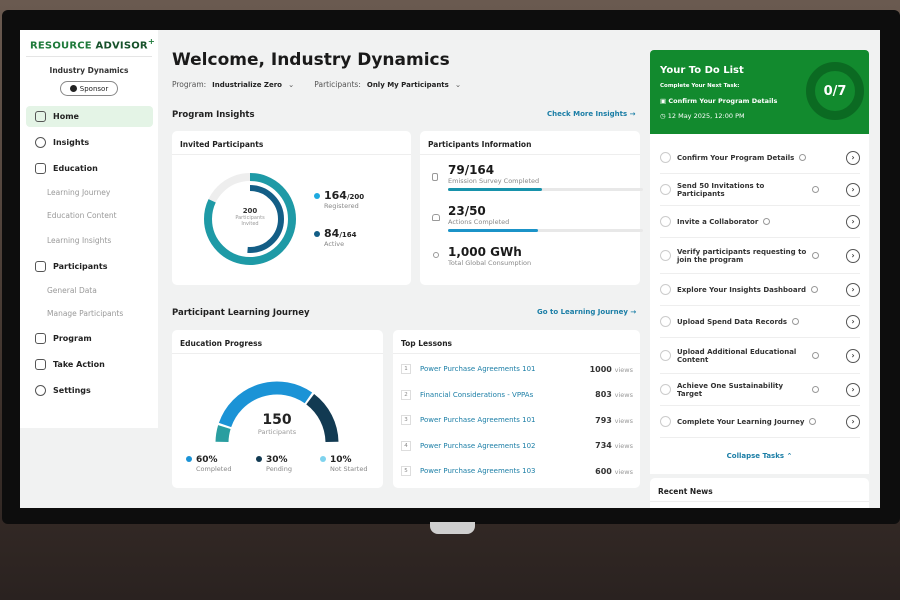 Image resolution: width=900 pixels, height=600 pixels. I want to click on section-title: Participant Learning Journey, so click(241, 313).